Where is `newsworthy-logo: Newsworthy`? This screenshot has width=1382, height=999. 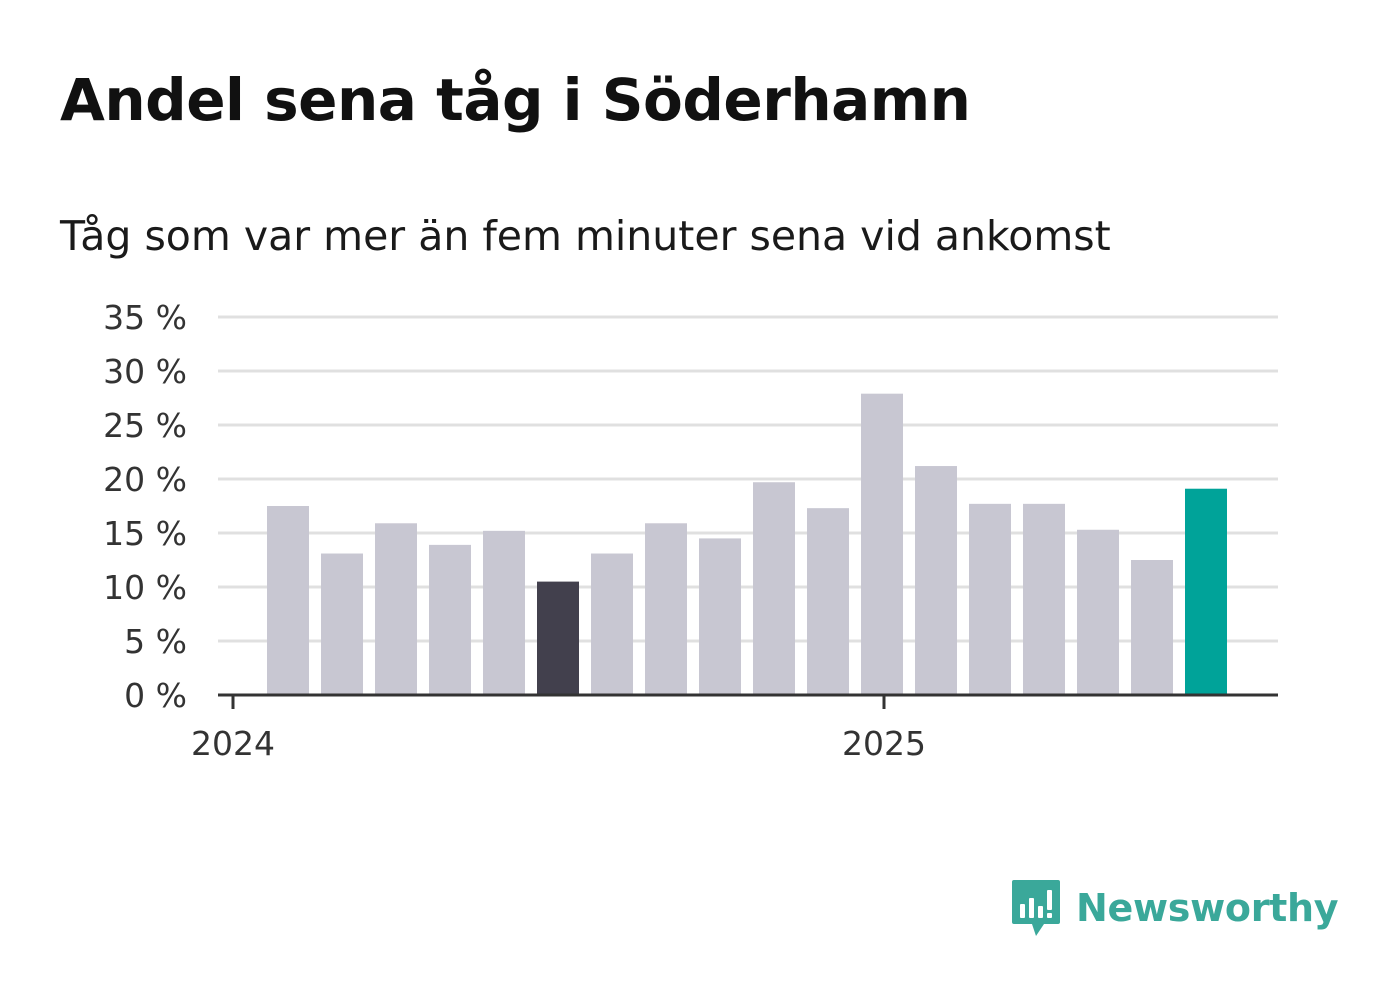 newsworthy-logo: Newsworthy is located at coordinates (1174, 908).